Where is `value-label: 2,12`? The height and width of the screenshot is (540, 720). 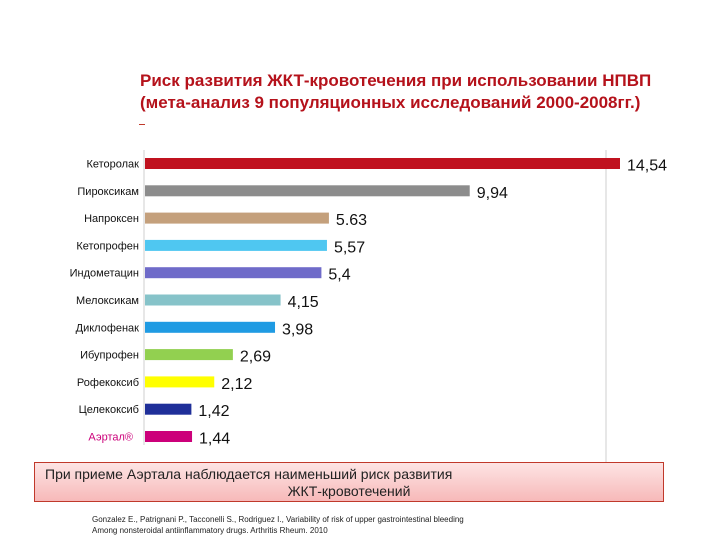
value-label: 2,12 is located at coordinates (236, 384).